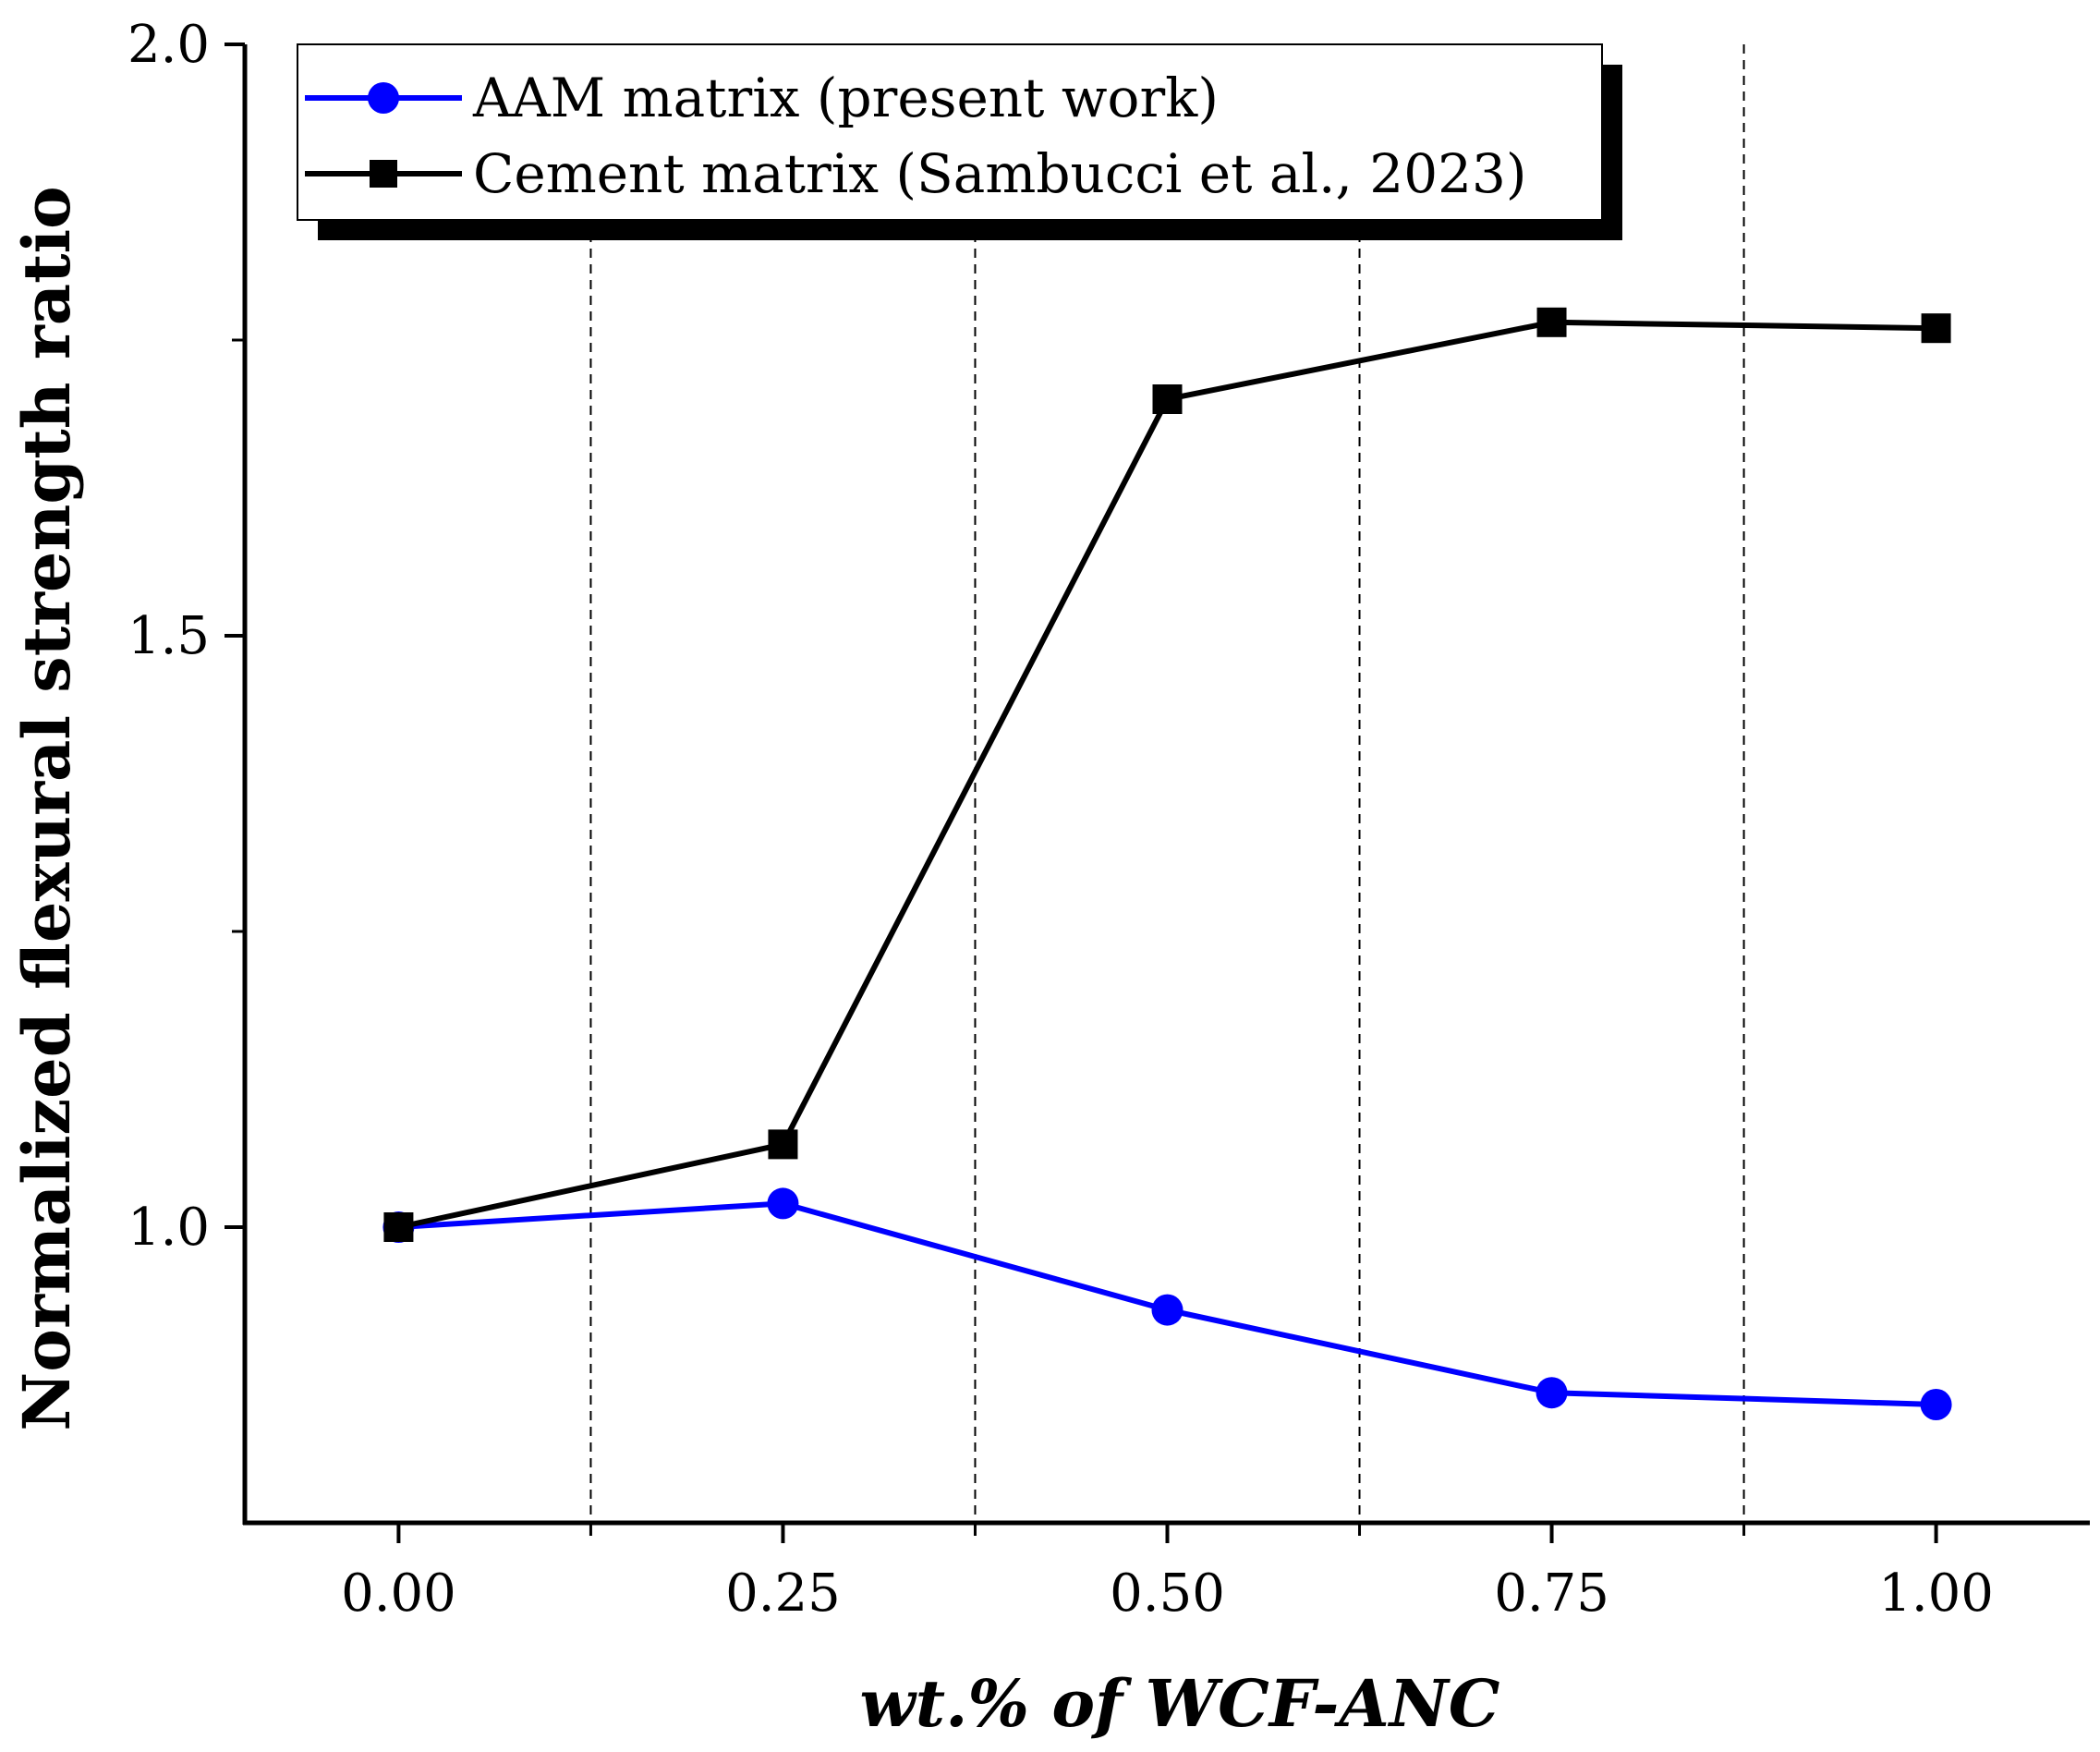  I want to click on y-tick-label: 1.5, so click(169, 636).